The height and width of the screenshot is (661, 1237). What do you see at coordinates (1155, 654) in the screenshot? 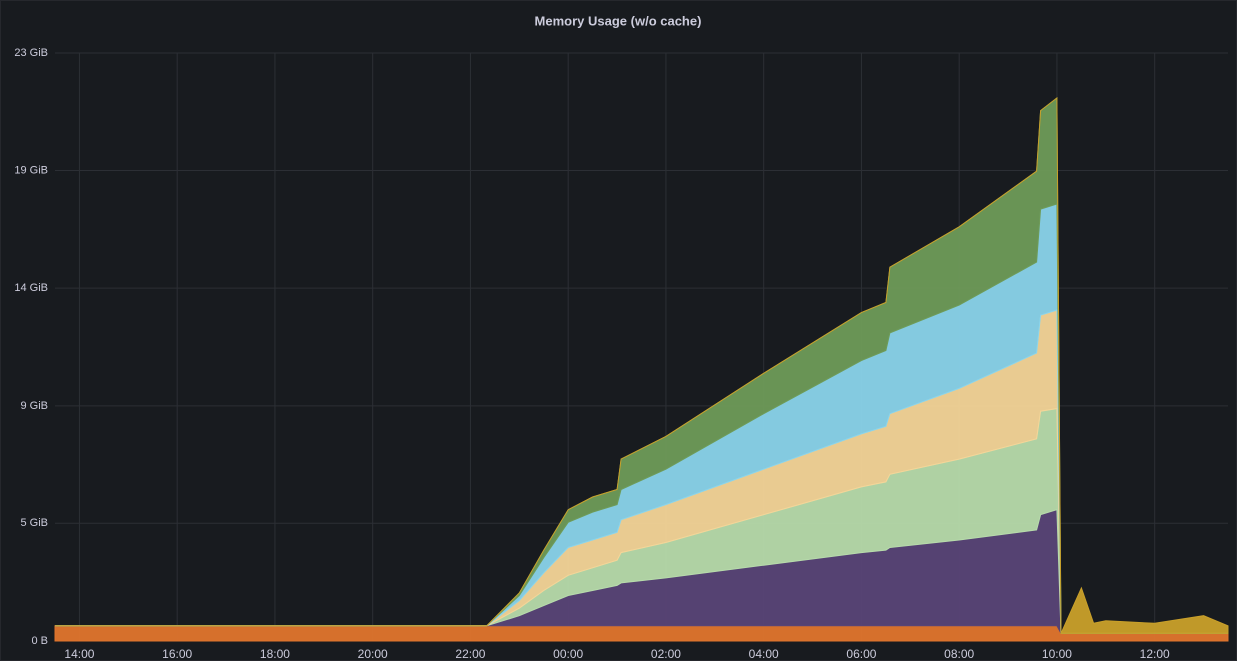
I see `x-tick-label: 12:00` at bounding box center [1155, 654].